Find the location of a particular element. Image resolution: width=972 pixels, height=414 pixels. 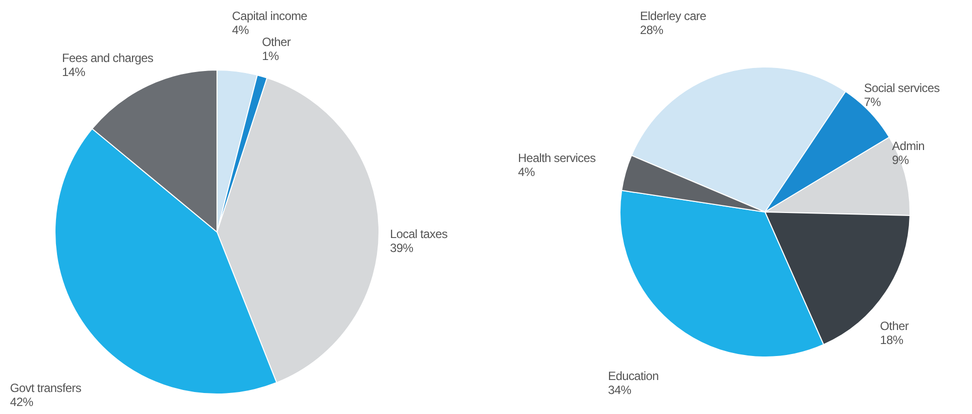

data-label: 39% is located at coordinates (402, 248).